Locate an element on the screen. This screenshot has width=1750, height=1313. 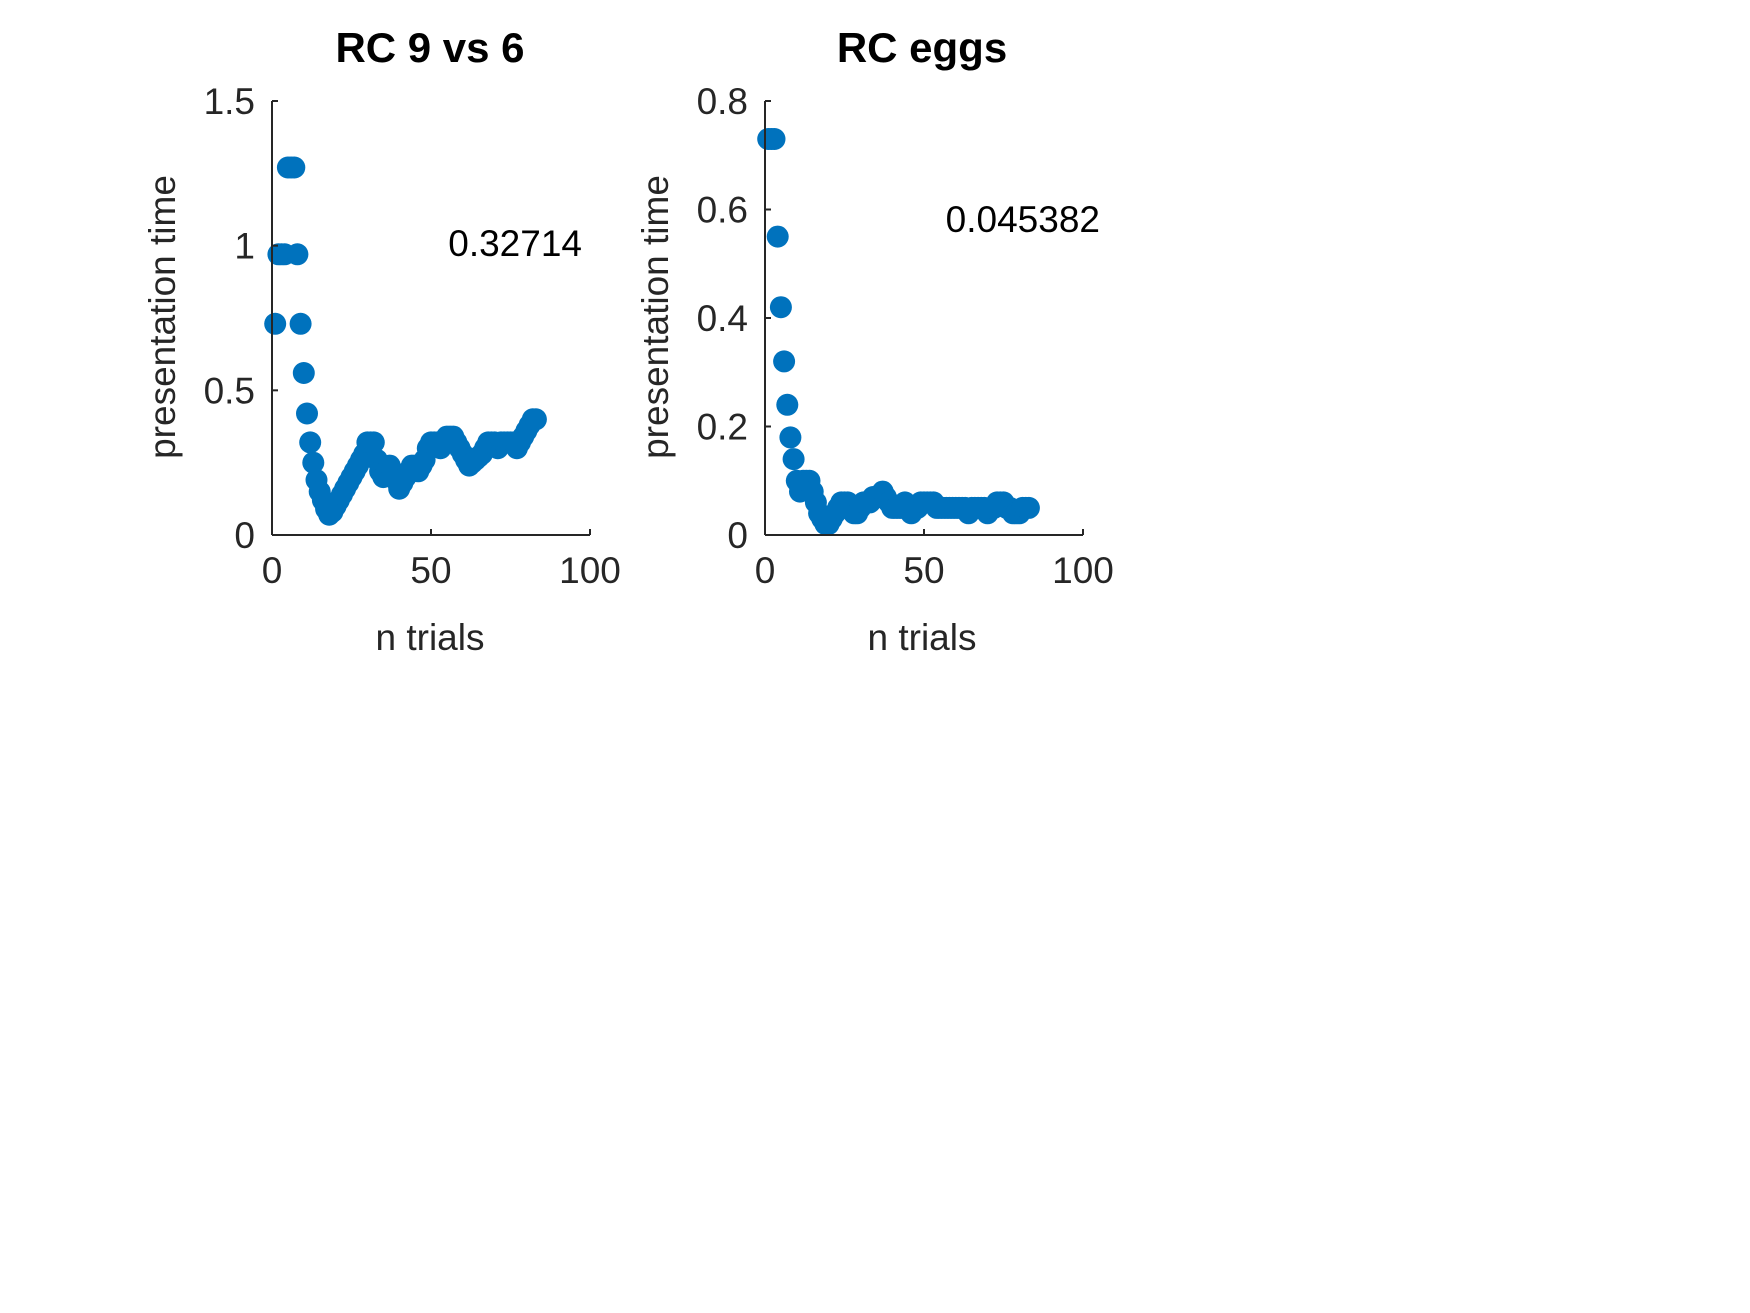
y-tick-label: 0.5 is located at coordinates (229, 390).